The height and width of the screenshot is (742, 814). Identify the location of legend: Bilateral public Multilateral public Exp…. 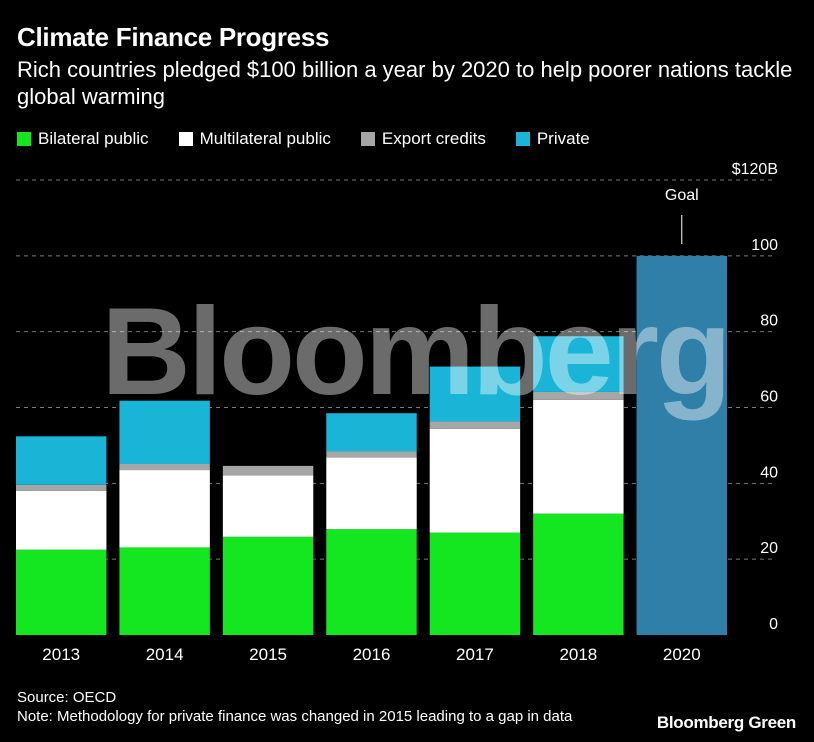
(318, 139).